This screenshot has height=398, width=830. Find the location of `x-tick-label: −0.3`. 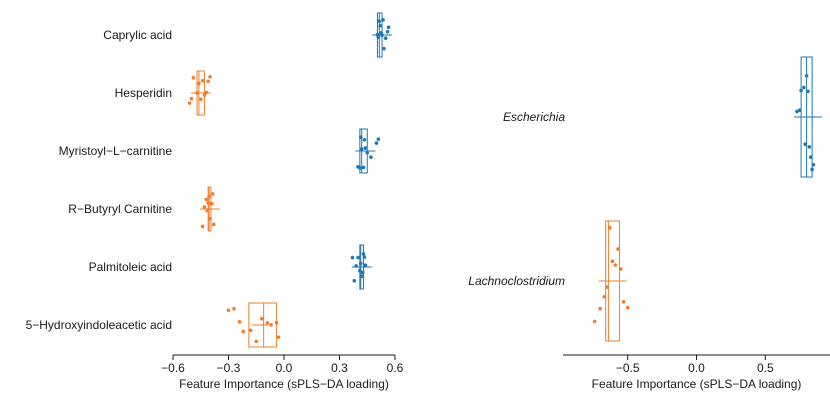

x-tick-label: −0.3 is located at coordinates (229, 368).